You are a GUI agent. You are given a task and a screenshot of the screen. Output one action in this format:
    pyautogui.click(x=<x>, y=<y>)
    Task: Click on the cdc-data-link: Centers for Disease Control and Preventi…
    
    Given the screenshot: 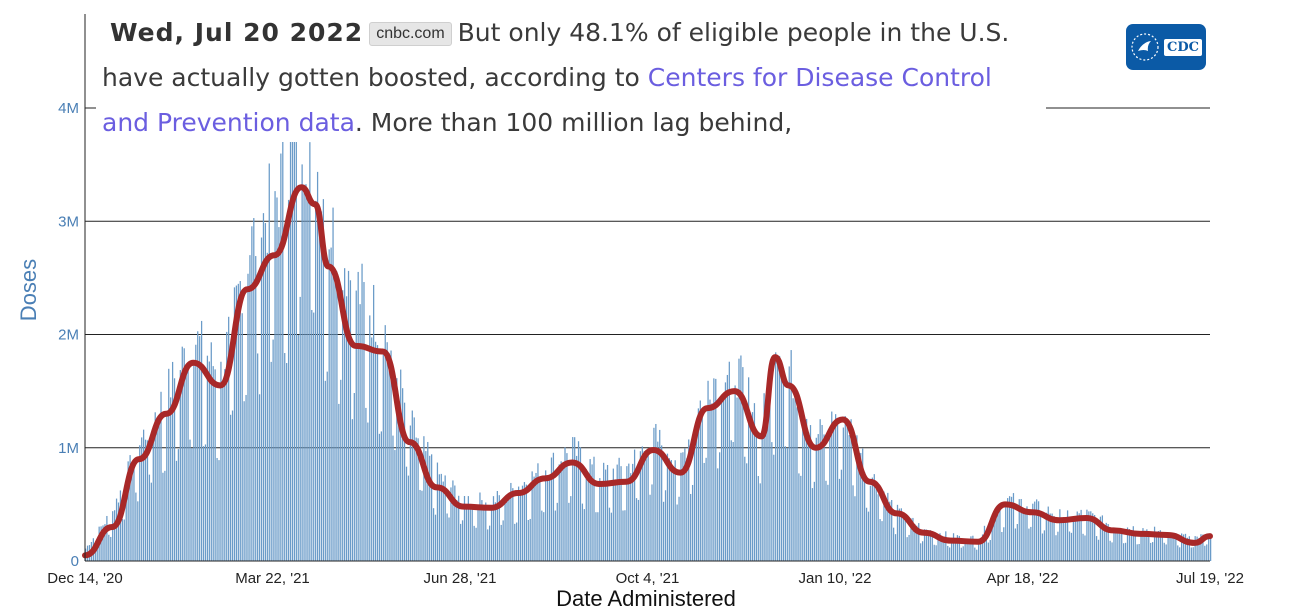 What is the action you would take?
    pyautogui.click(x=547, y=100)
    